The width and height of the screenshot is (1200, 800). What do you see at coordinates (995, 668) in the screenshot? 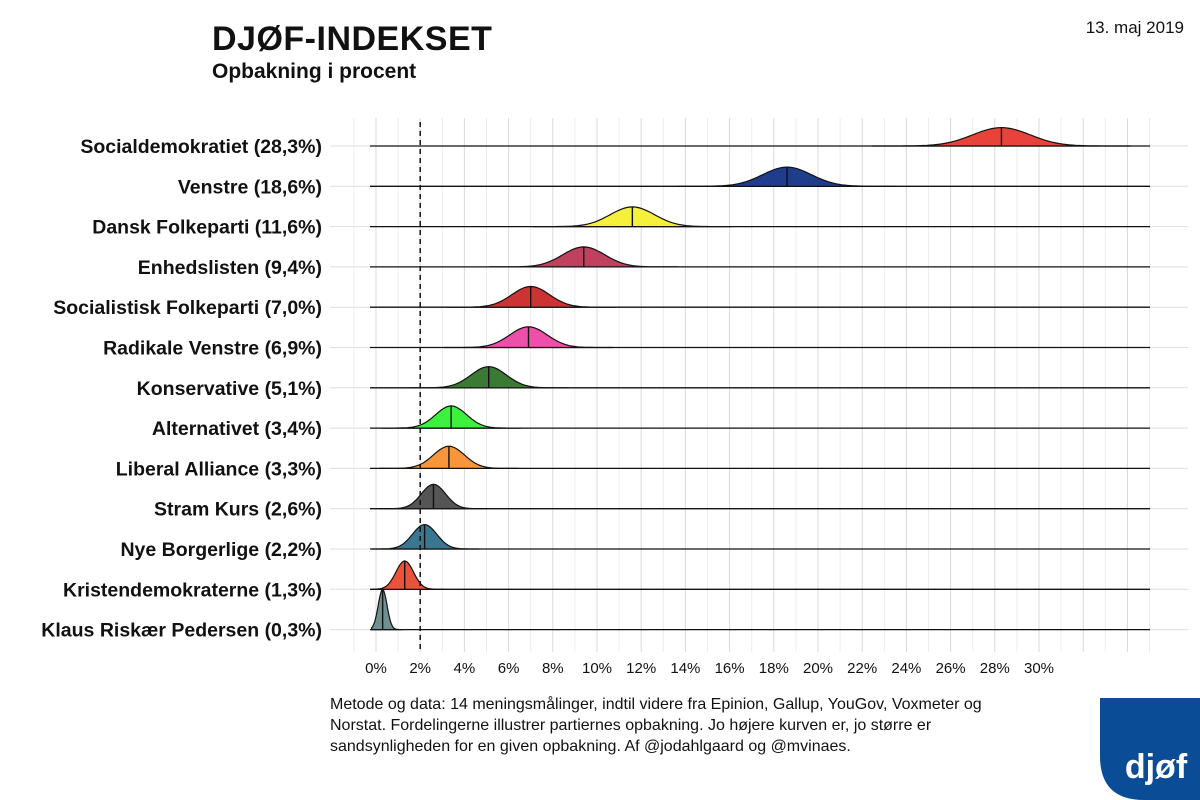
I see `x-tick-label: 28%` at bounding box center [995, 668].